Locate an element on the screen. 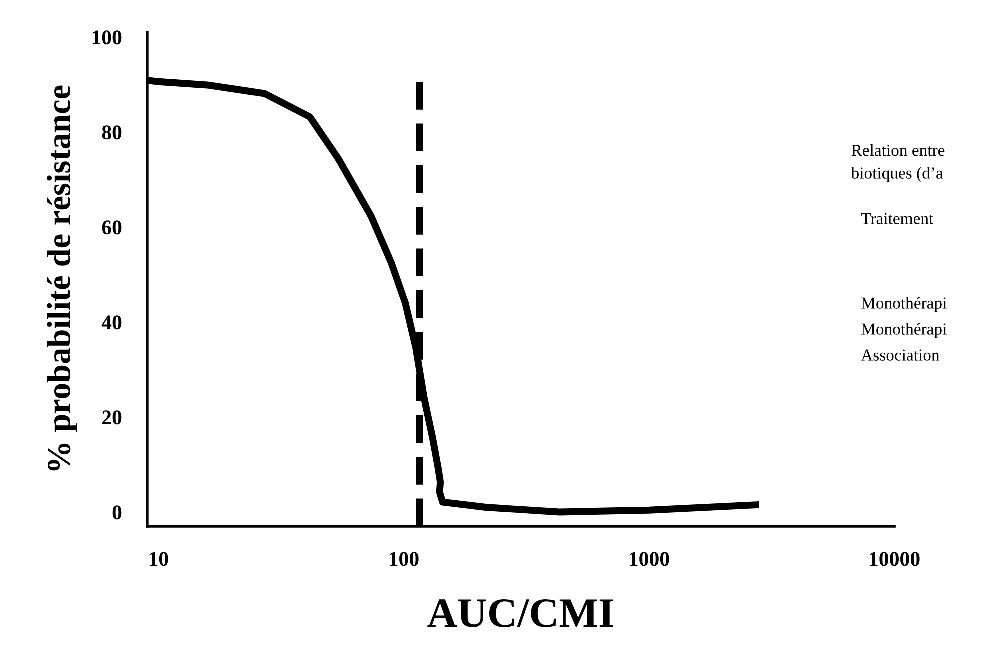  annotation: Association is located at coordinates (900, 355).